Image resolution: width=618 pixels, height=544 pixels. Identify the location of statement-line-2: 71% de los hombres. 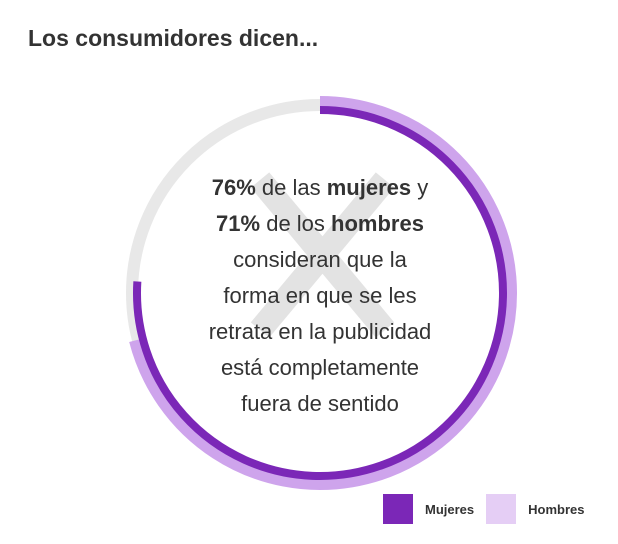
(320, 224).